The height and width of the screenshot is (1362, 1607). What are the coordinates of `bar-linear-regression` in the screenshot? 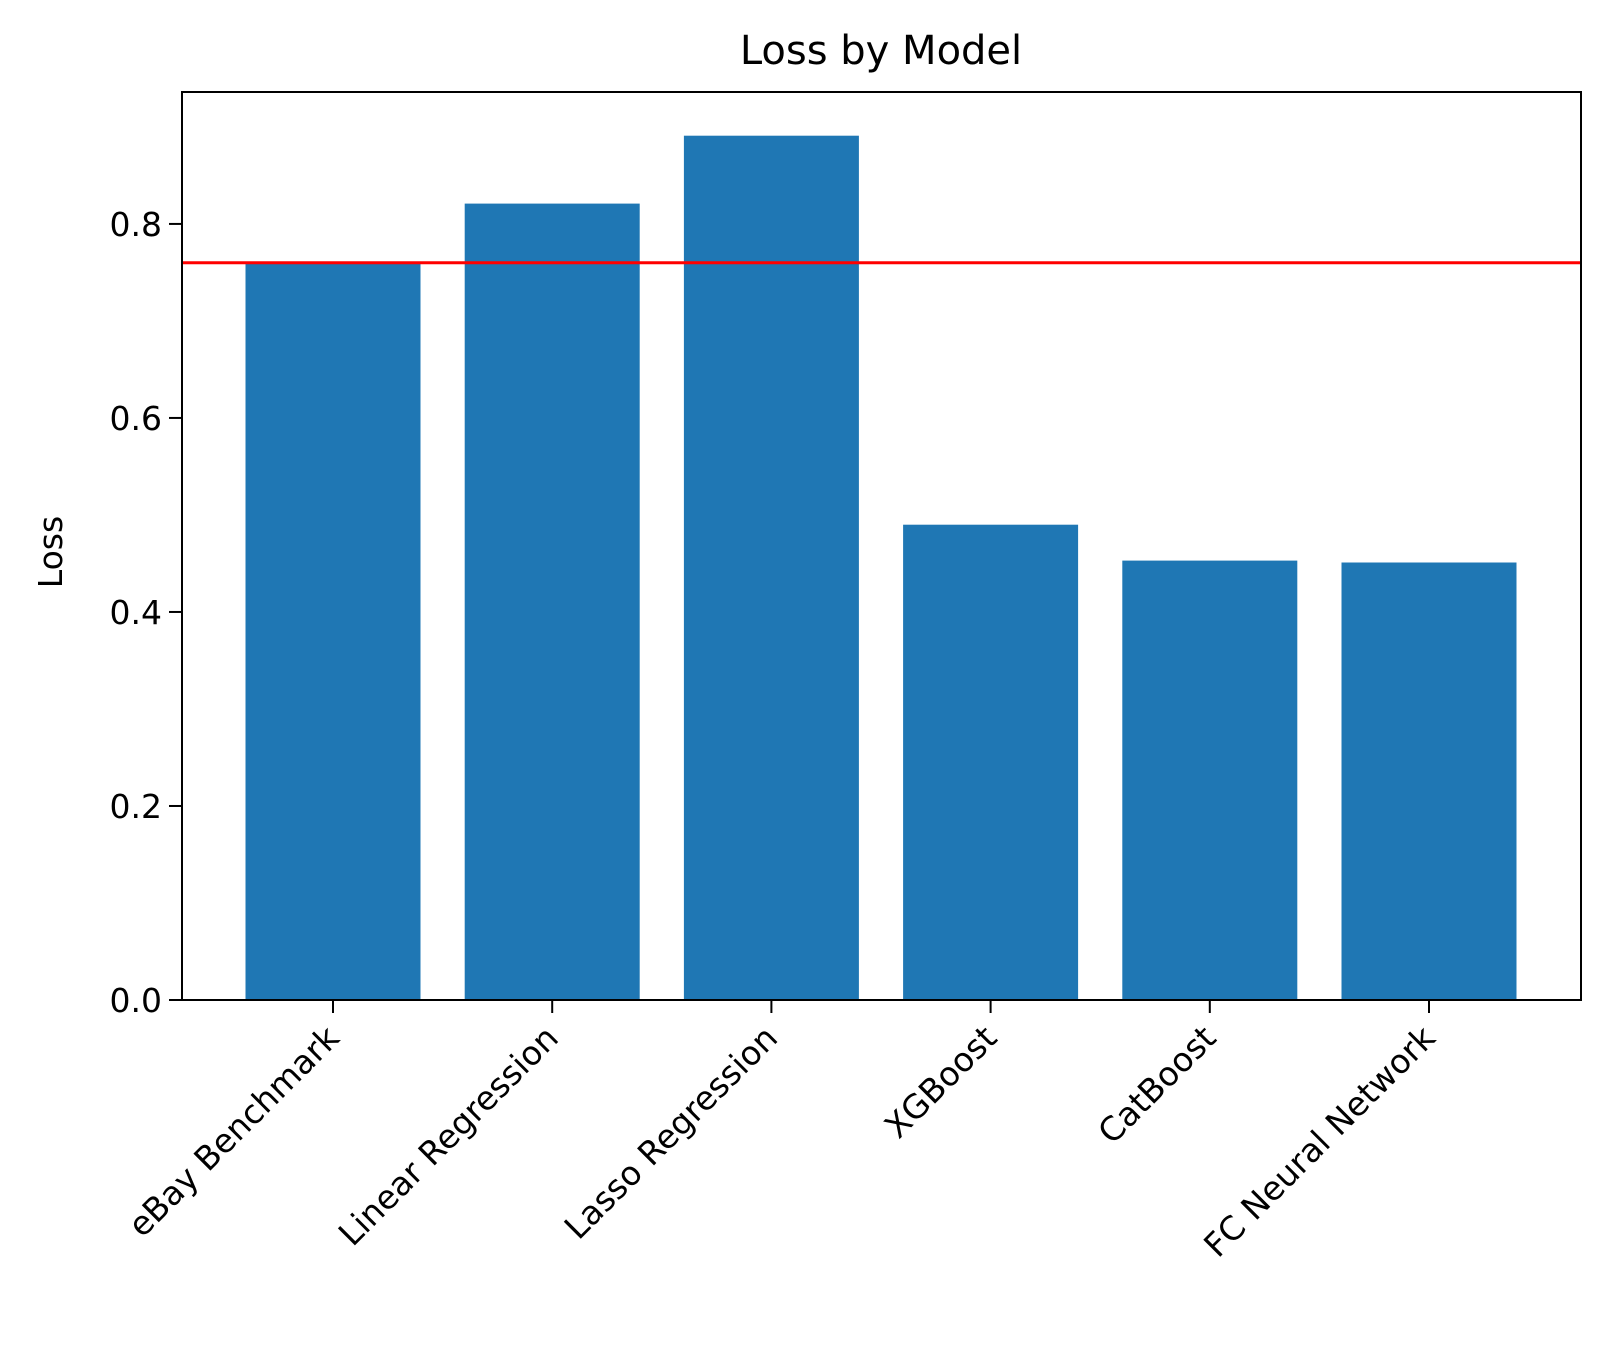 It's located at (552, 602).